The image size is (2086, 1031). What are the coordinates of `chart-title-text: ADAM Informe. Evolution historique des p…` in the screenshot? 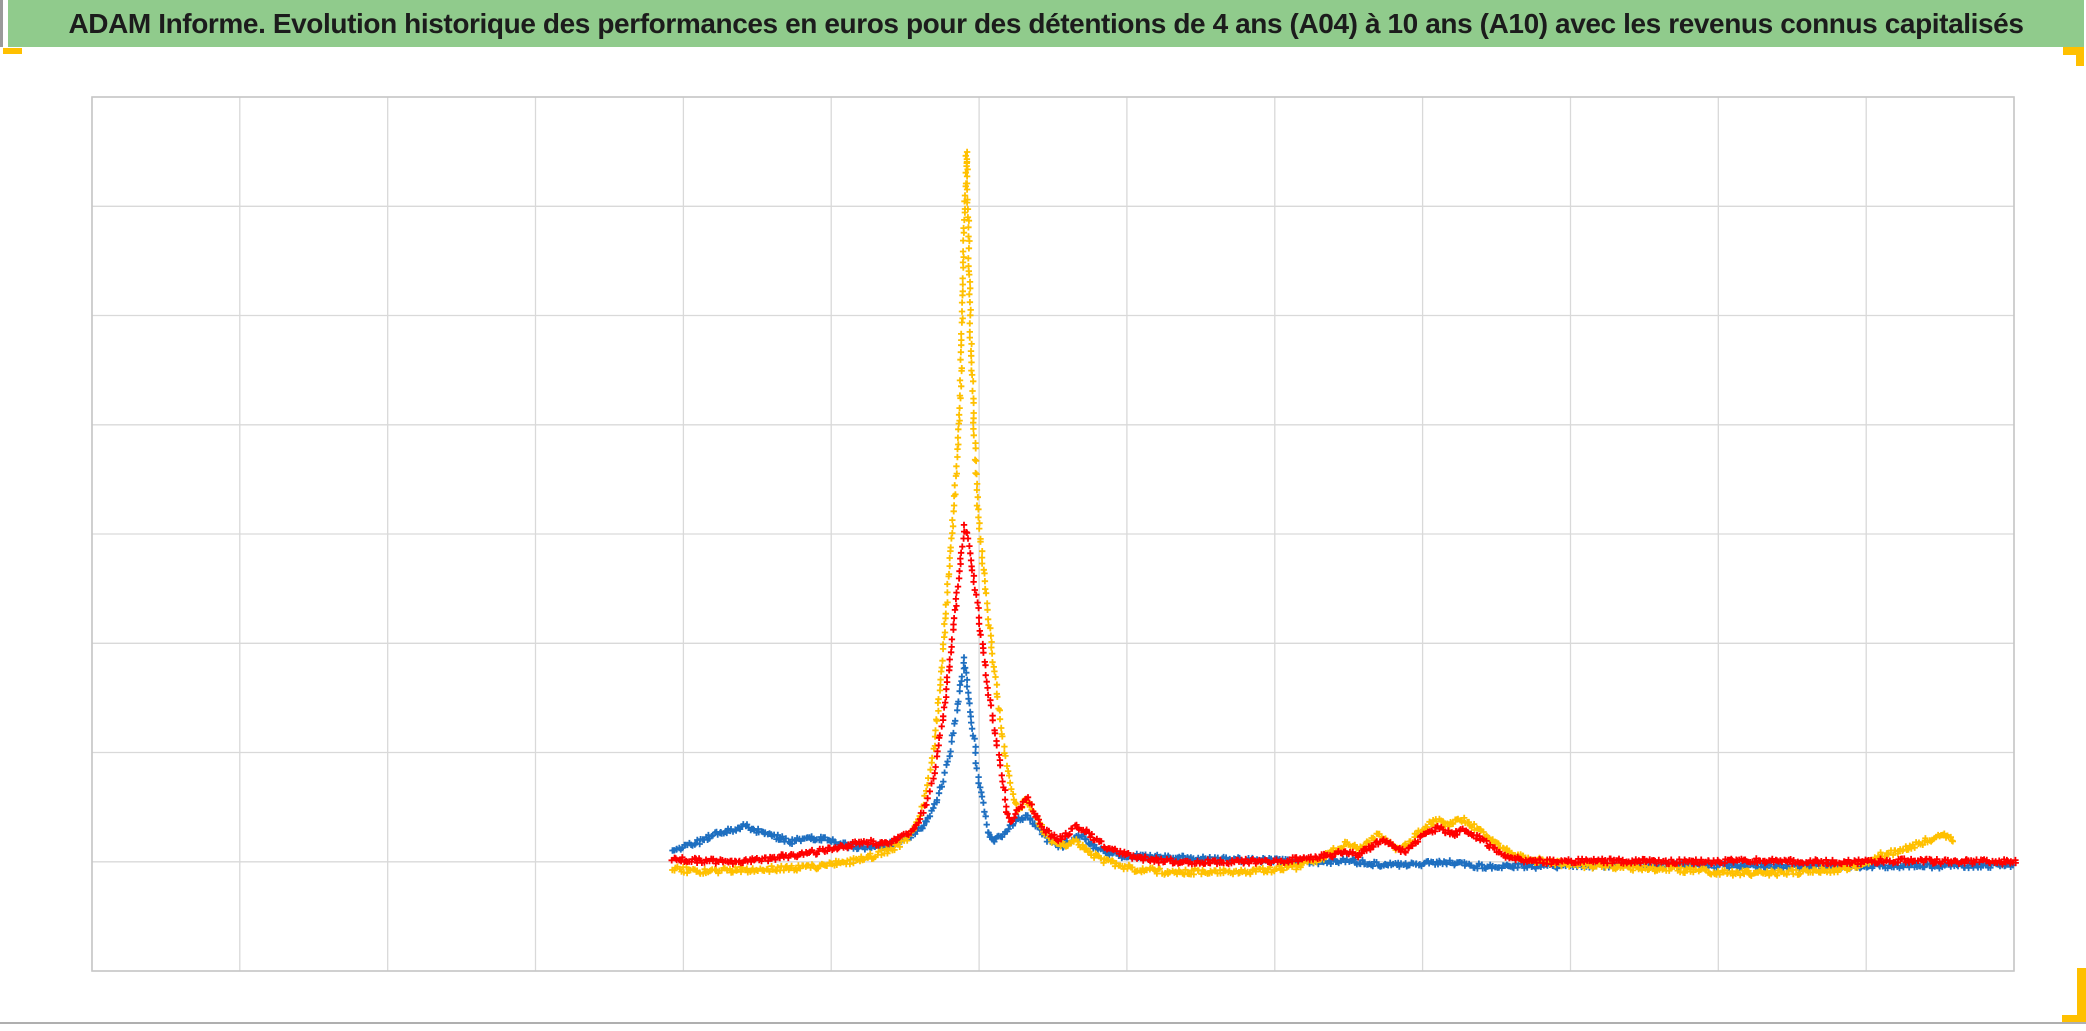 It's located at (1046, 23).